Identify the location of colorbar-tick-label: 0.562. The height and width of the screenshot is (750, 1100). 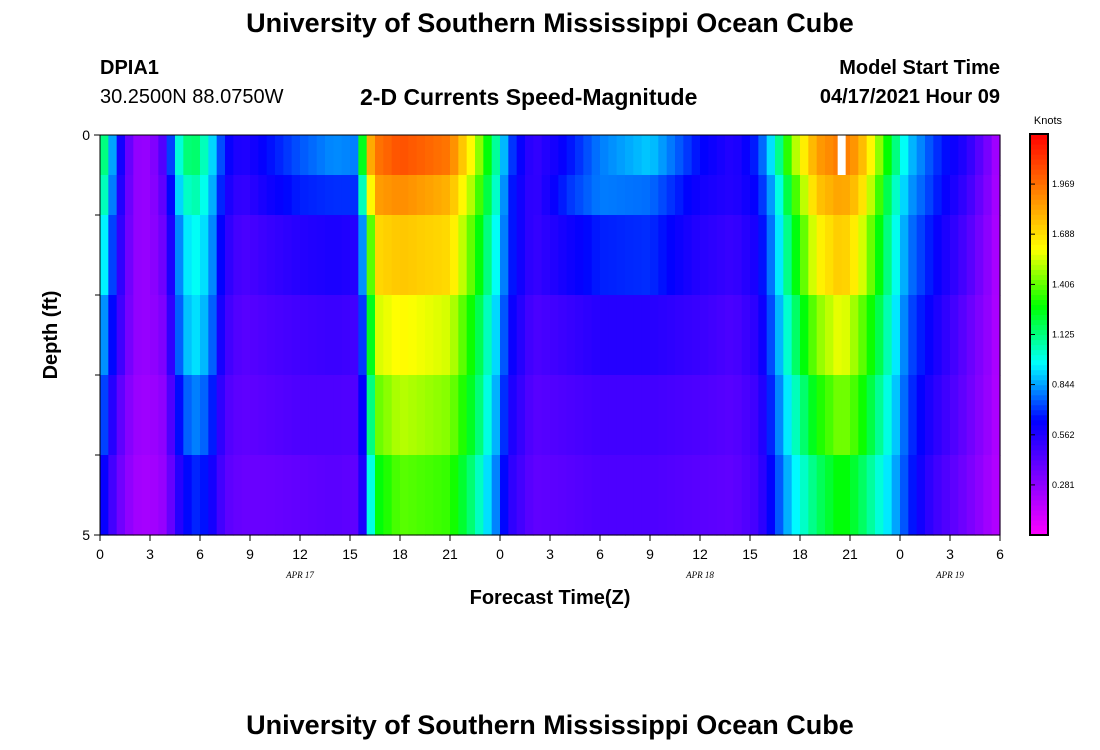
(1063, 435).